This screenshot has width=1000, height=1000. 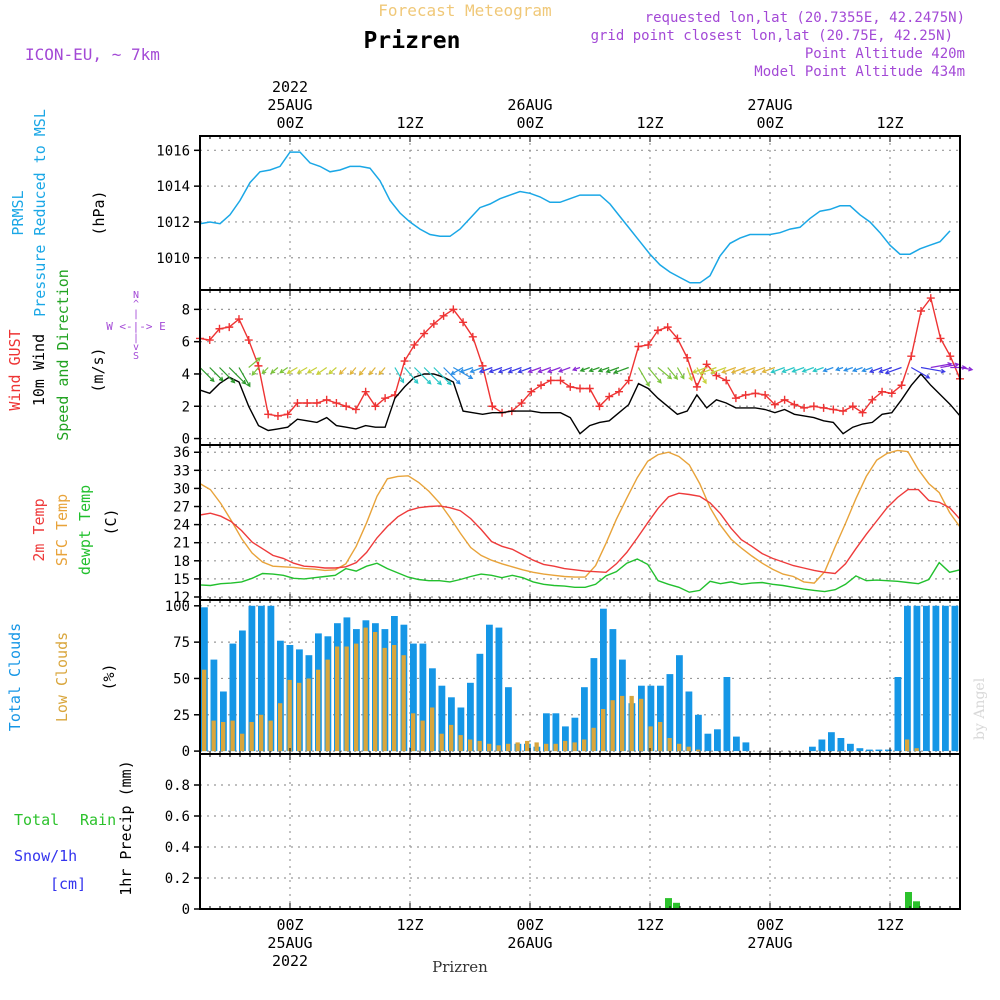 I want to click on wind-label-10m: 10m Wind, so click(x=39, y=370).